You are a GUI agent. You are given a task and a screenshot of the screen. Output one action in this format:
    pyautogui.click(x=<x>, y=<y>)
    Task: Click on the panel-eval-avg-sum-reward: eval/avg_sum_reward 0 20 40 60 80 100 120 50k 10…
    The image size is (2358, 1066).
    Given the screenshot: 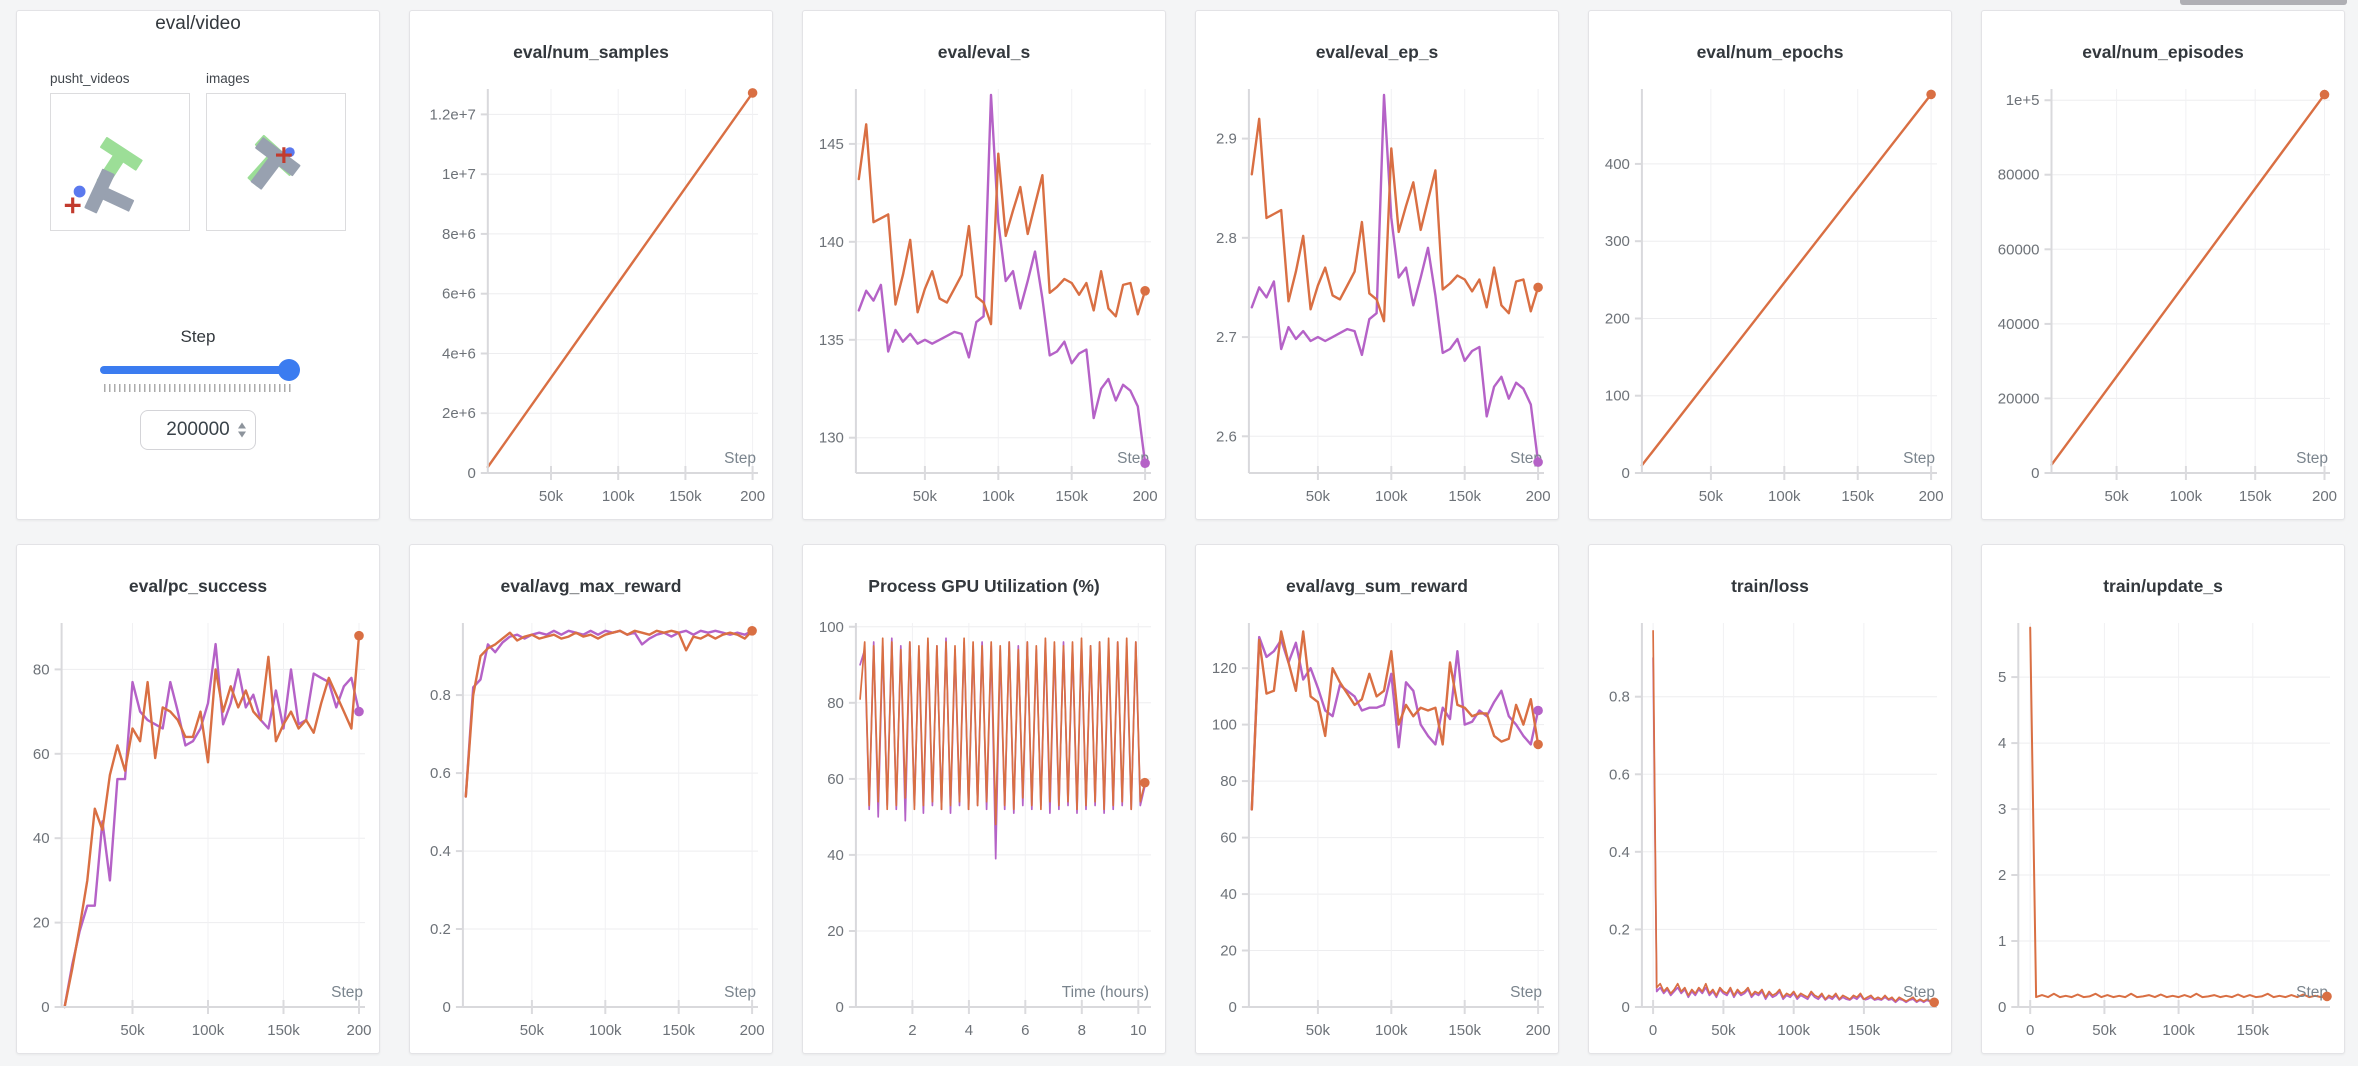 What is the action you would take?
    pyautogui.click(x=1377, y=799)
    